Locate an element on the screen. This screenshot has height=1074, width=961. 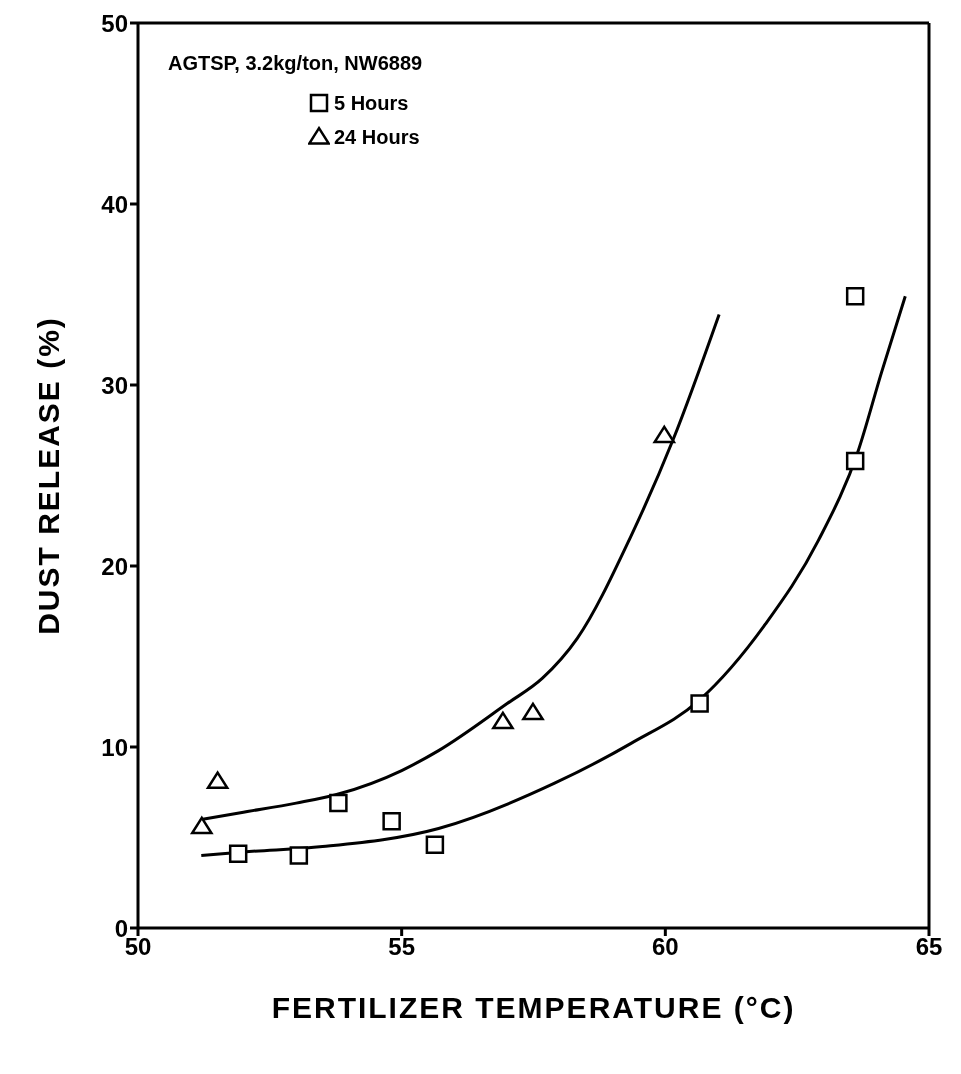
y-tick-label: 40 is located at coordinates (114, 204).